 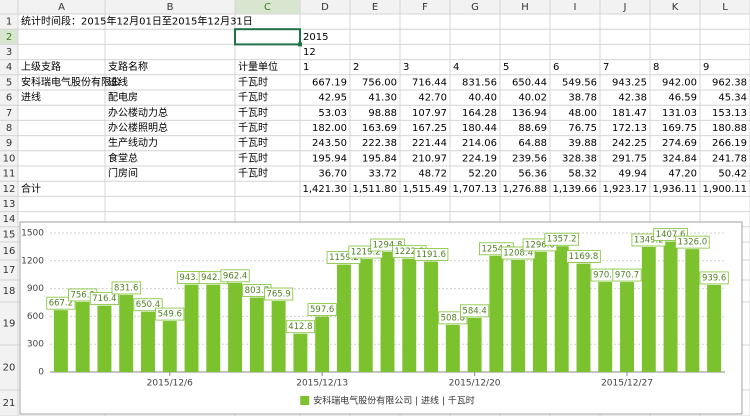 I want to click on row-header: 8, so click(x=9, y=128).